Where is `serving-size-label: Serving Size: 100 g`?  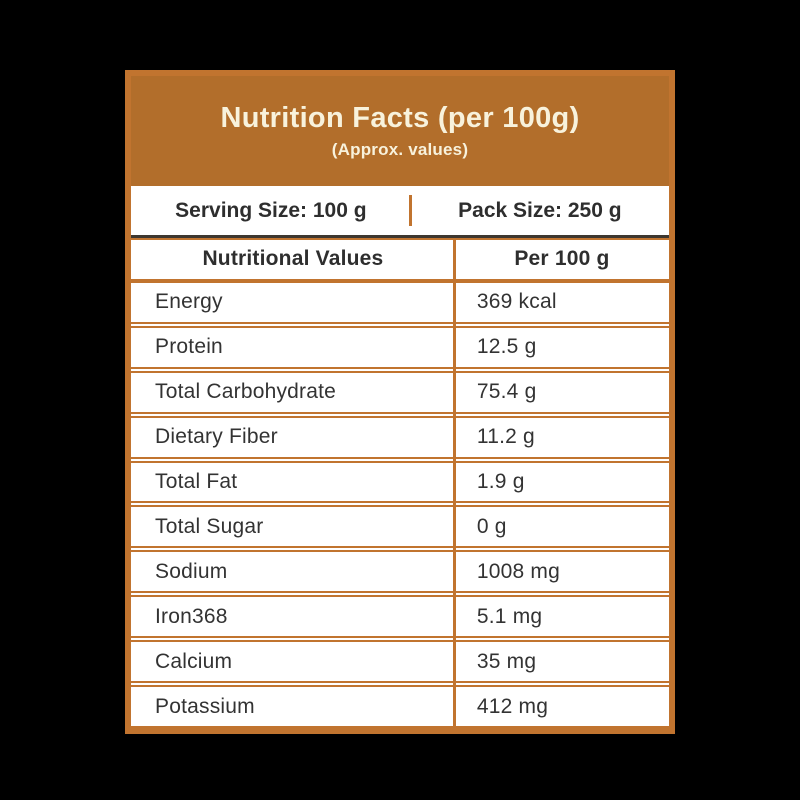
serving-size-label: Serving Size: 100 g is located at coordinates (271, 210).